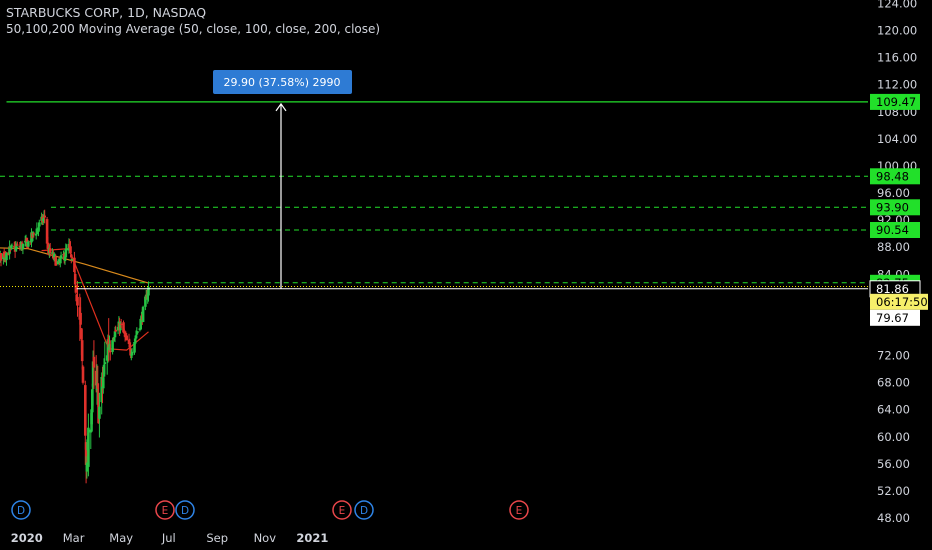  I want to click on price-tag-label: 98.48, so click(892, 176).